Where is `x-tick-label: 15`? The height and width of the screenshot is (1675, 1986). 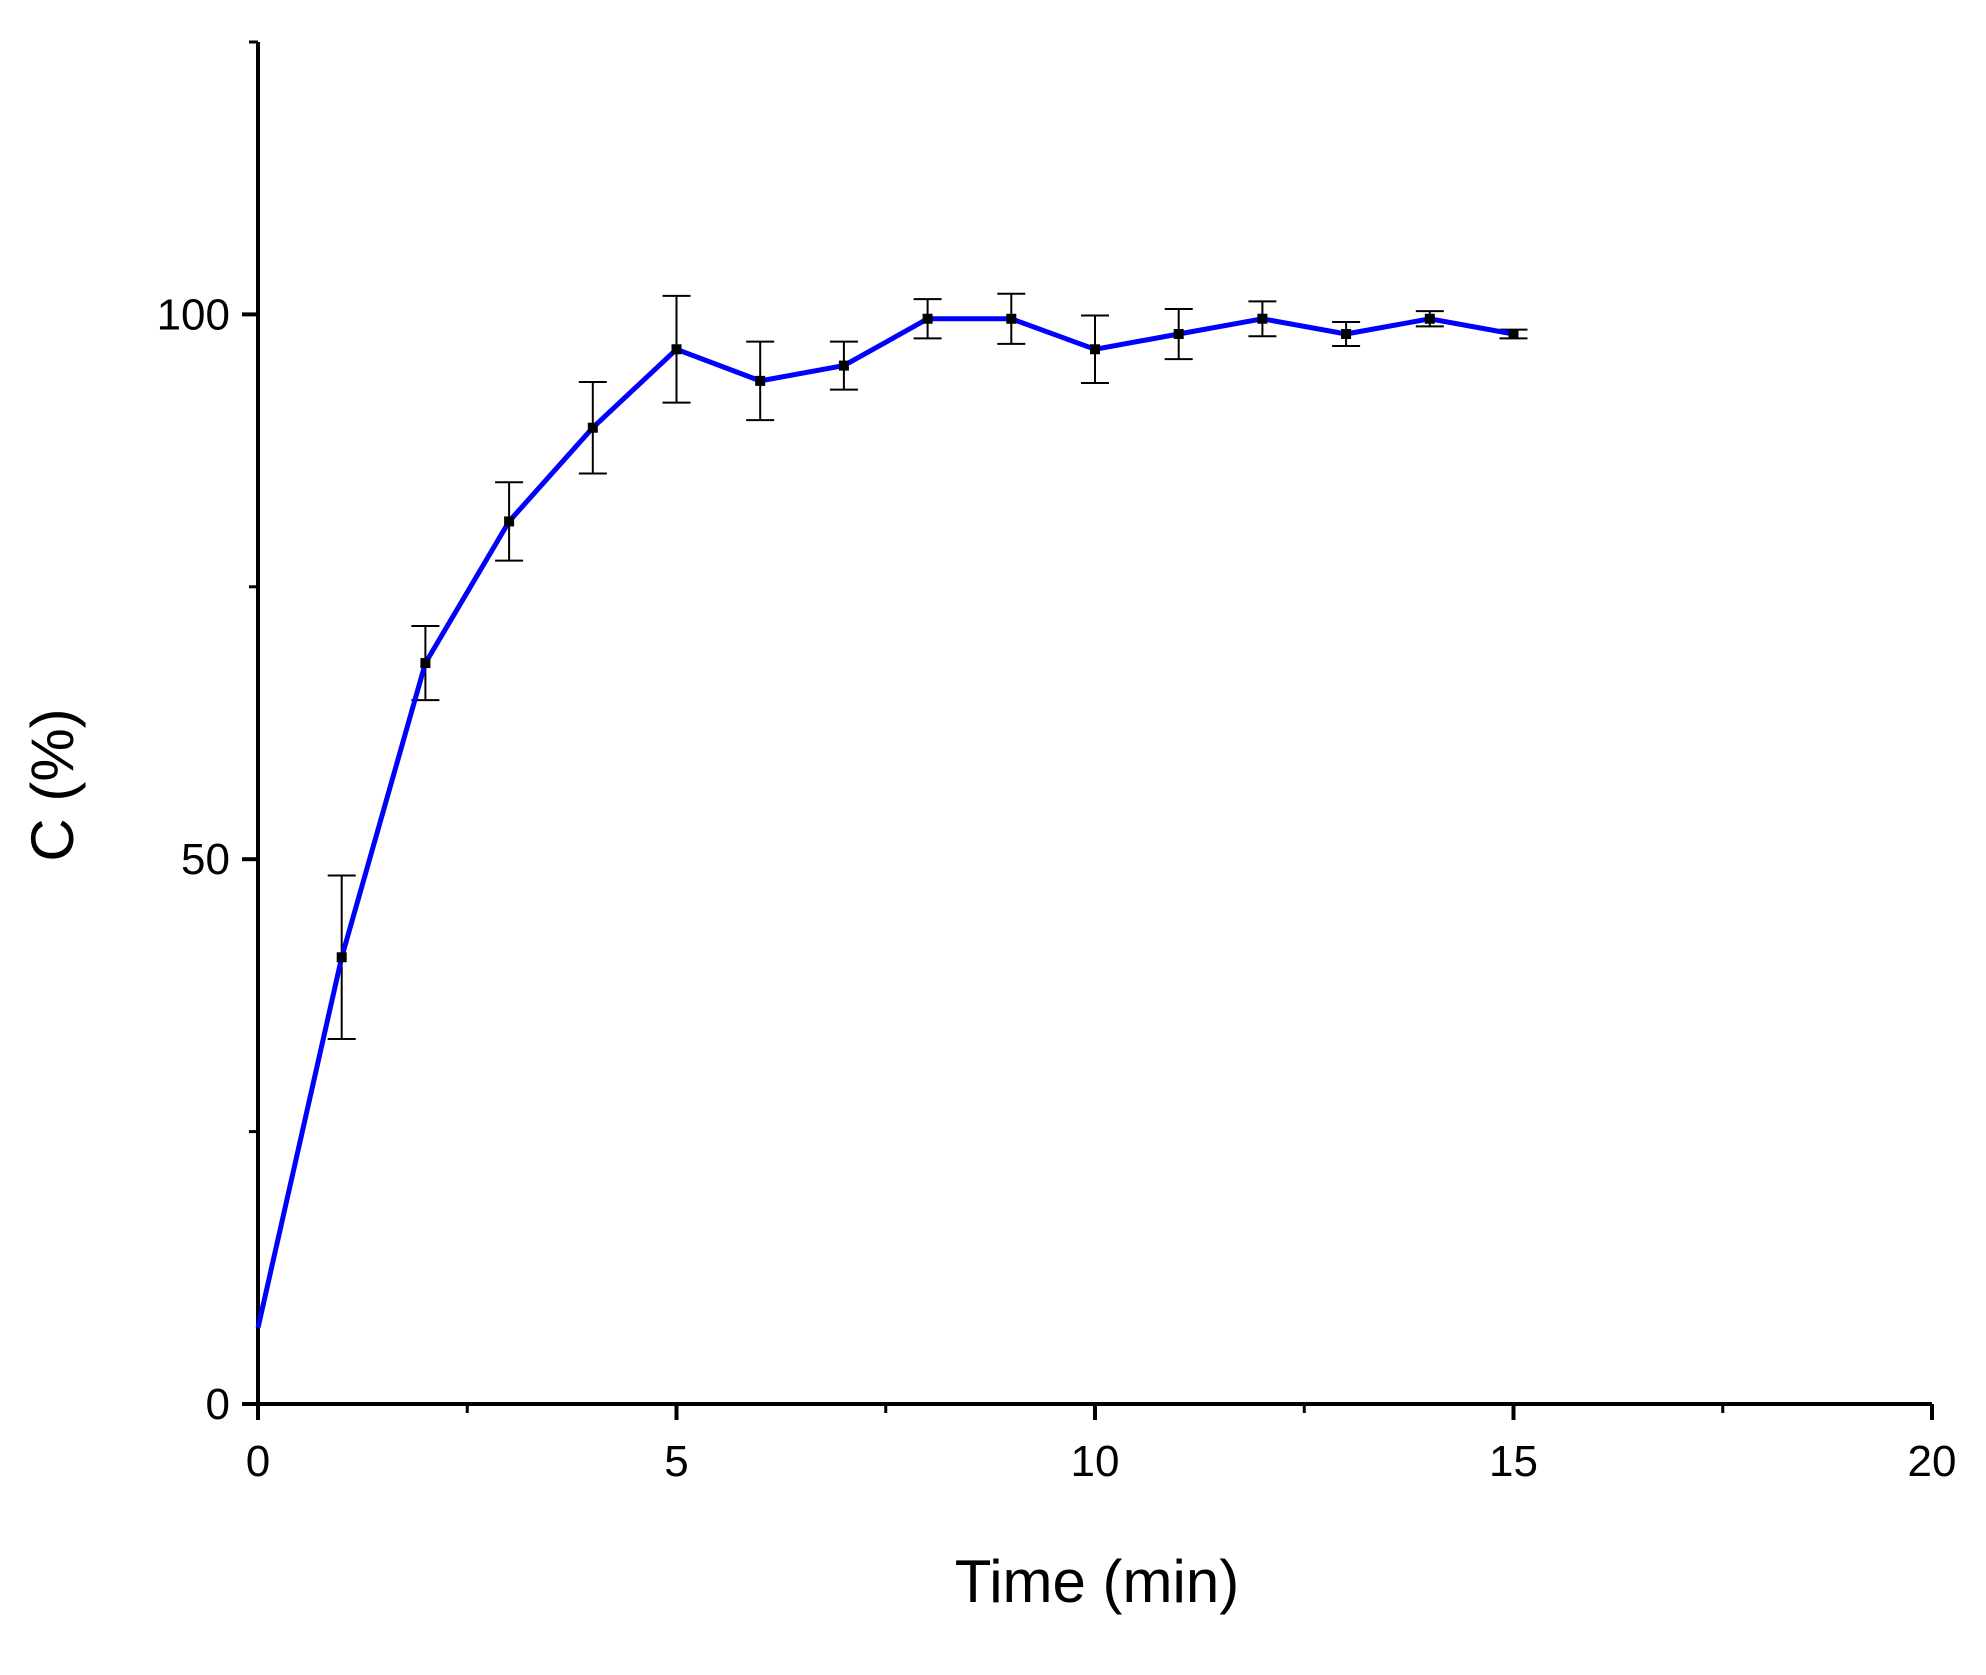
x-tick-label: 15 is located at coordinates (1513, 1461).